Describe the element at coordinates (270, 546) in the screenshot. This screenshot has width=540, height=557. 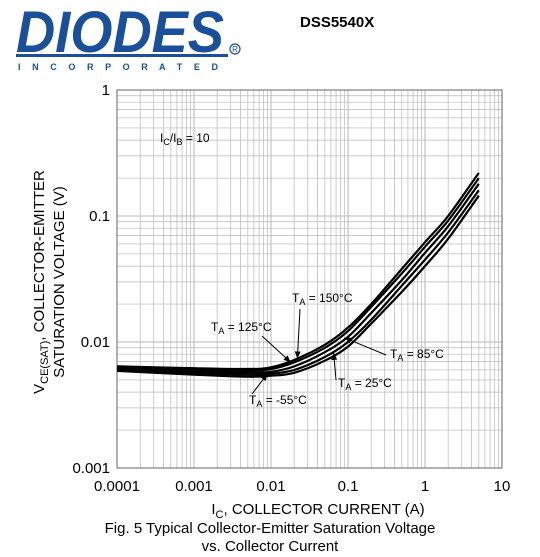
I see `figure-caption-line2: vs. Collector Current` at that location.